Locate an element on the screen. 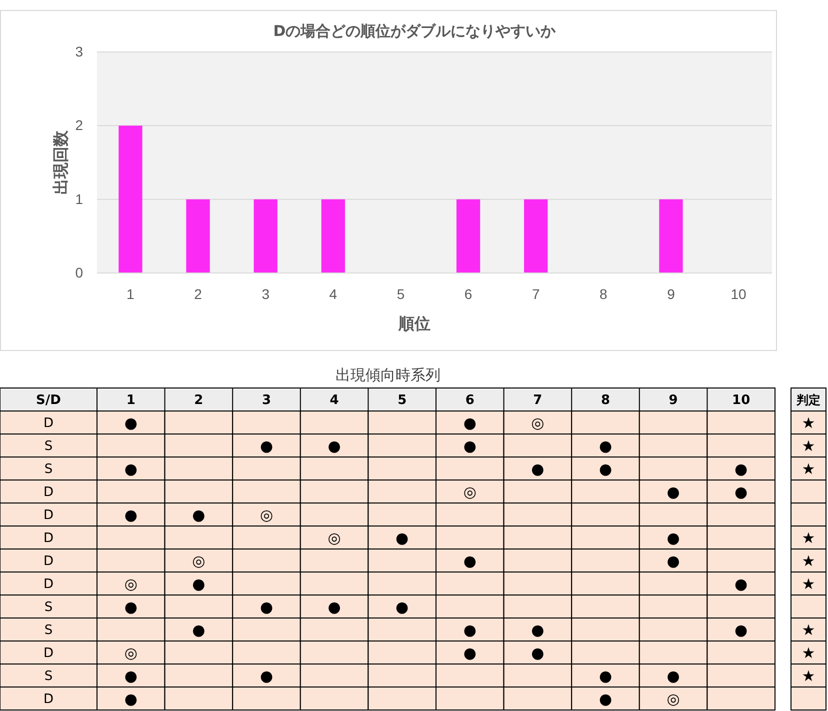 The height and width of the screenshot is (711, 828). y-tick-label: 2 is located at coordinates (79, 125).